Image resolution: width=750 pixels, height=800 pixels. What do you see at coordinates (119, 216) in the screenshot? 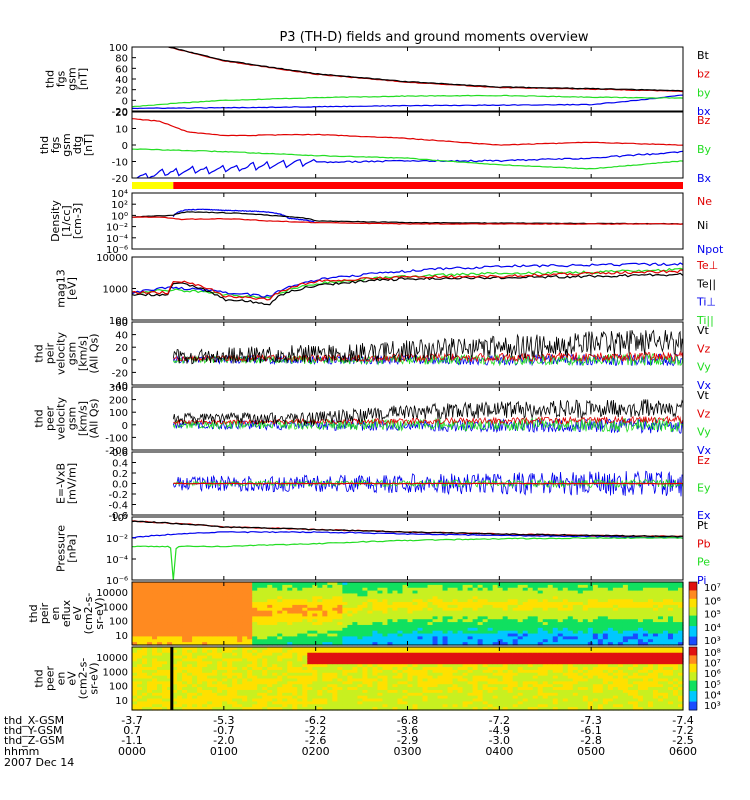
I see `y-tick-label: 10⁰` at bounding box center [119, 216].